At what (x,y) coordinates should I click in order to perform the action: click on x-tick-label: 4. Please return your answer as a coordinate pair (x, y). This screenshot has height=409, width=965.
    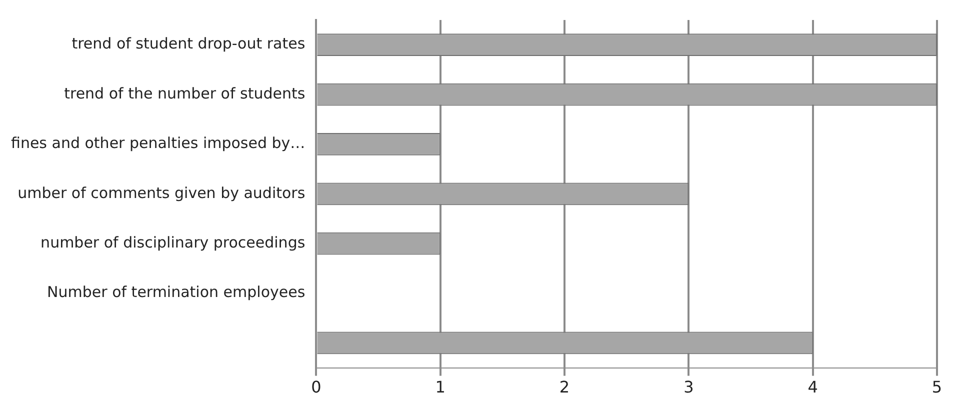
    Looking at the image, I should click on (813, 387).